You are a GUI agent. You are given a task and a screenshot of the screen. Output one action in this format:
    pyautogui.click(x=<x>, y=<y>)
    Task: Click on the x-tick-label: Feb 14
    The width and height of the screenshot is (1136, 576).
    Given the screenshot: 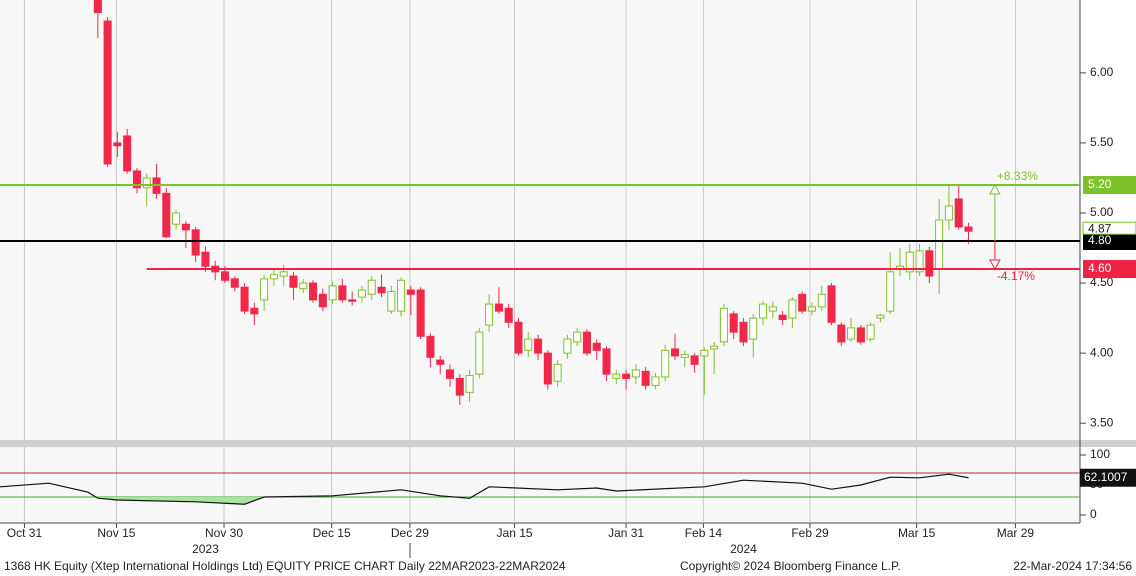 What is the action you would take?
    pyautogui.click(x=704, y=533)
    